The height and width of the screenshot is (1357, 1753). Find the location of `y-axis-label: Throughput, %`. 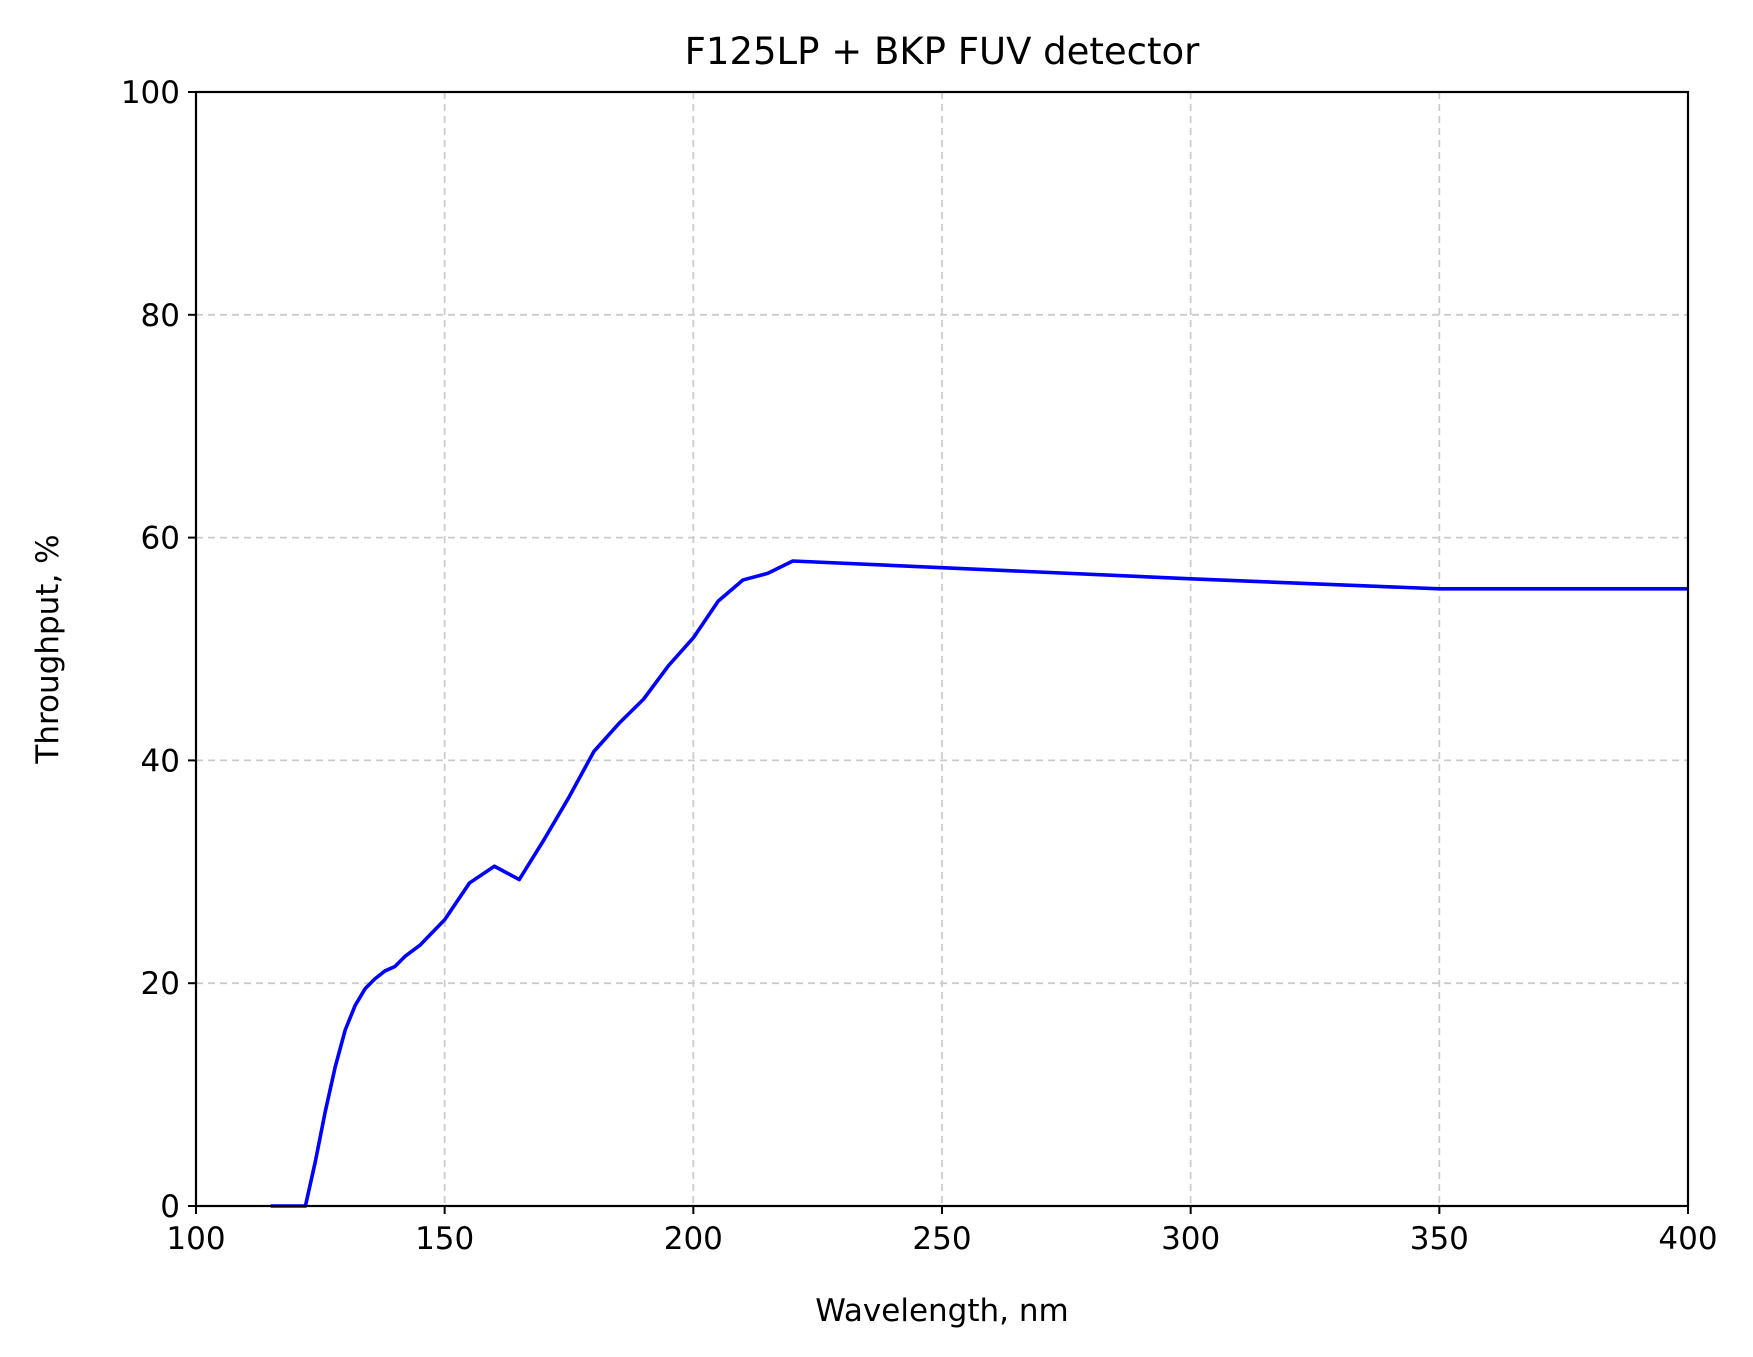

y-axis-label: Throughput, % is located at coordinates (48, 649).